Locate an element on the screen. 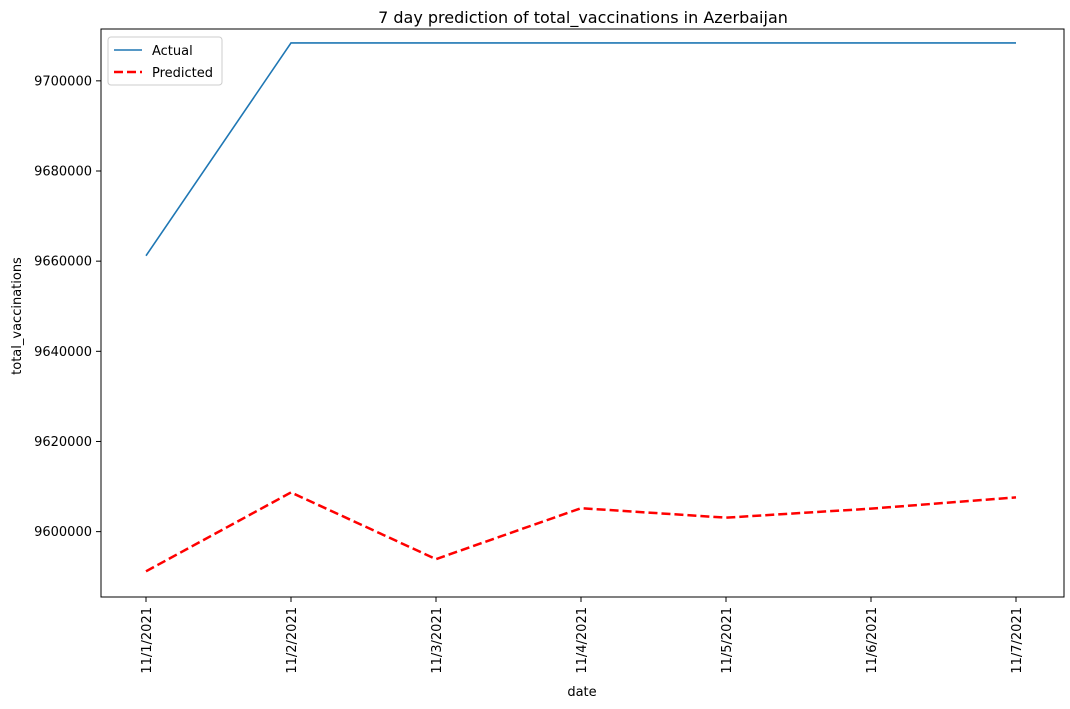  x-tick-label: 11/5/2021 is located at coordinates (727, 640).